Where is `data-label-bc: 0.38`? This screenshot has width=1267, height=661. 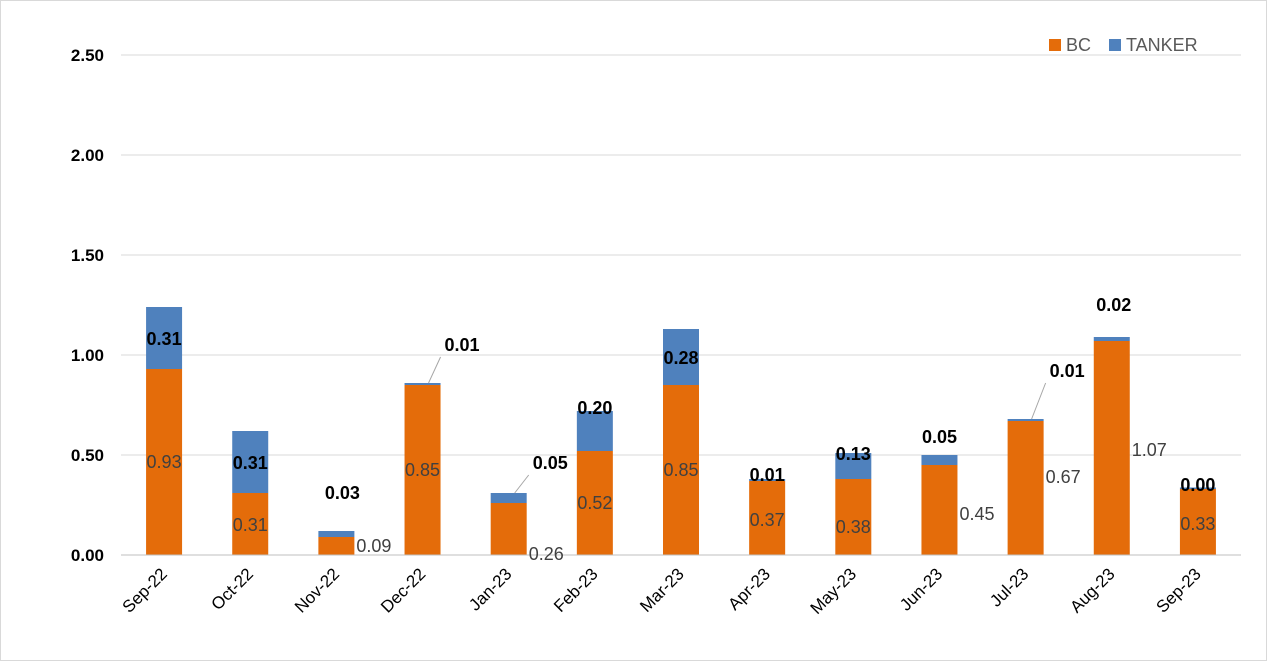
data-label-bc: 0.38 is located at coordinates (853, 527).